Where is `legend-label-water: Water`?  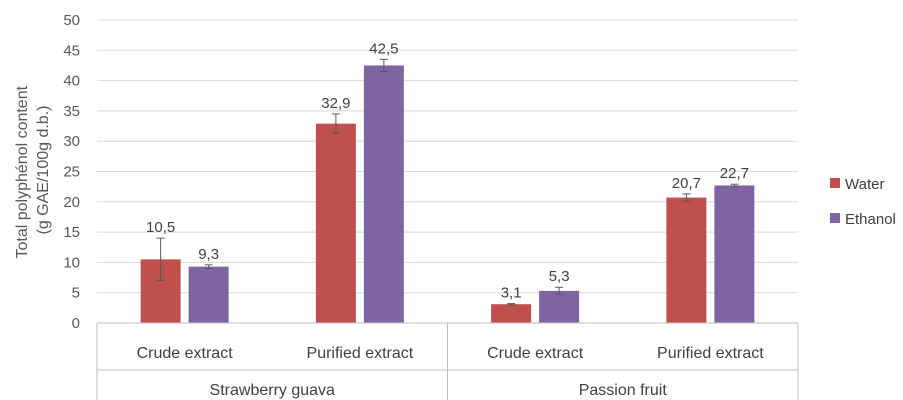
legend-label-water: Water is located at coordinates (864, 184).